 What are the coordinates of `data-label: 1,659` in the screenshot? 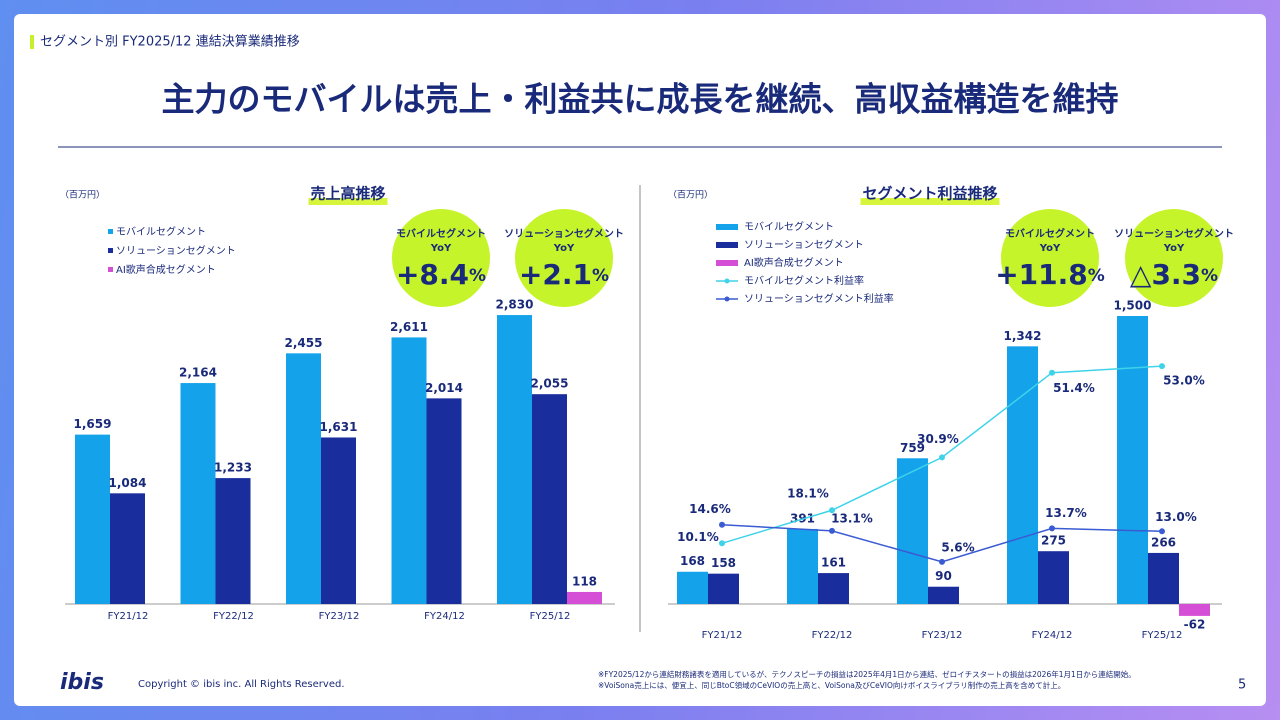 It's located at (93, 424).